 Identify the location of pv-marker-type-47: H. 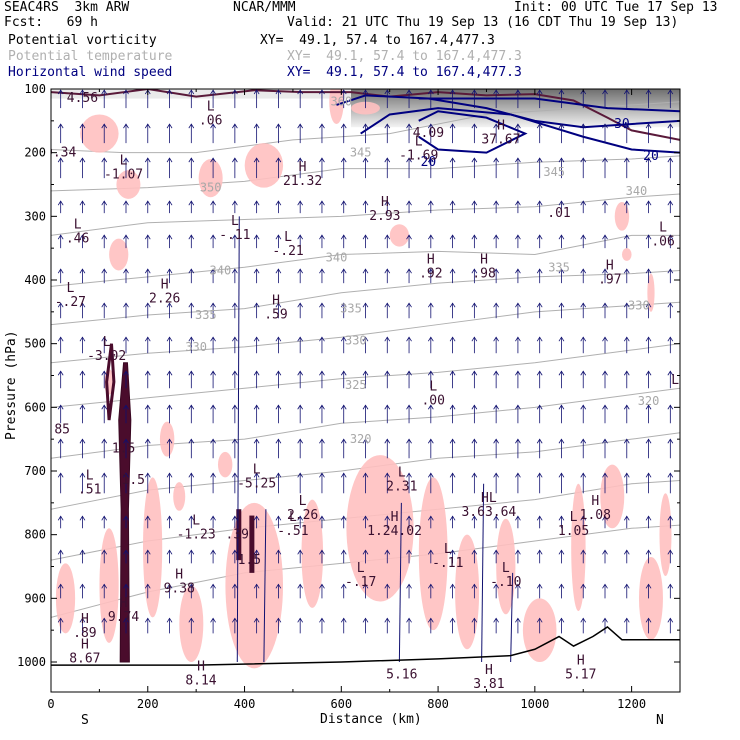
(489, 670).